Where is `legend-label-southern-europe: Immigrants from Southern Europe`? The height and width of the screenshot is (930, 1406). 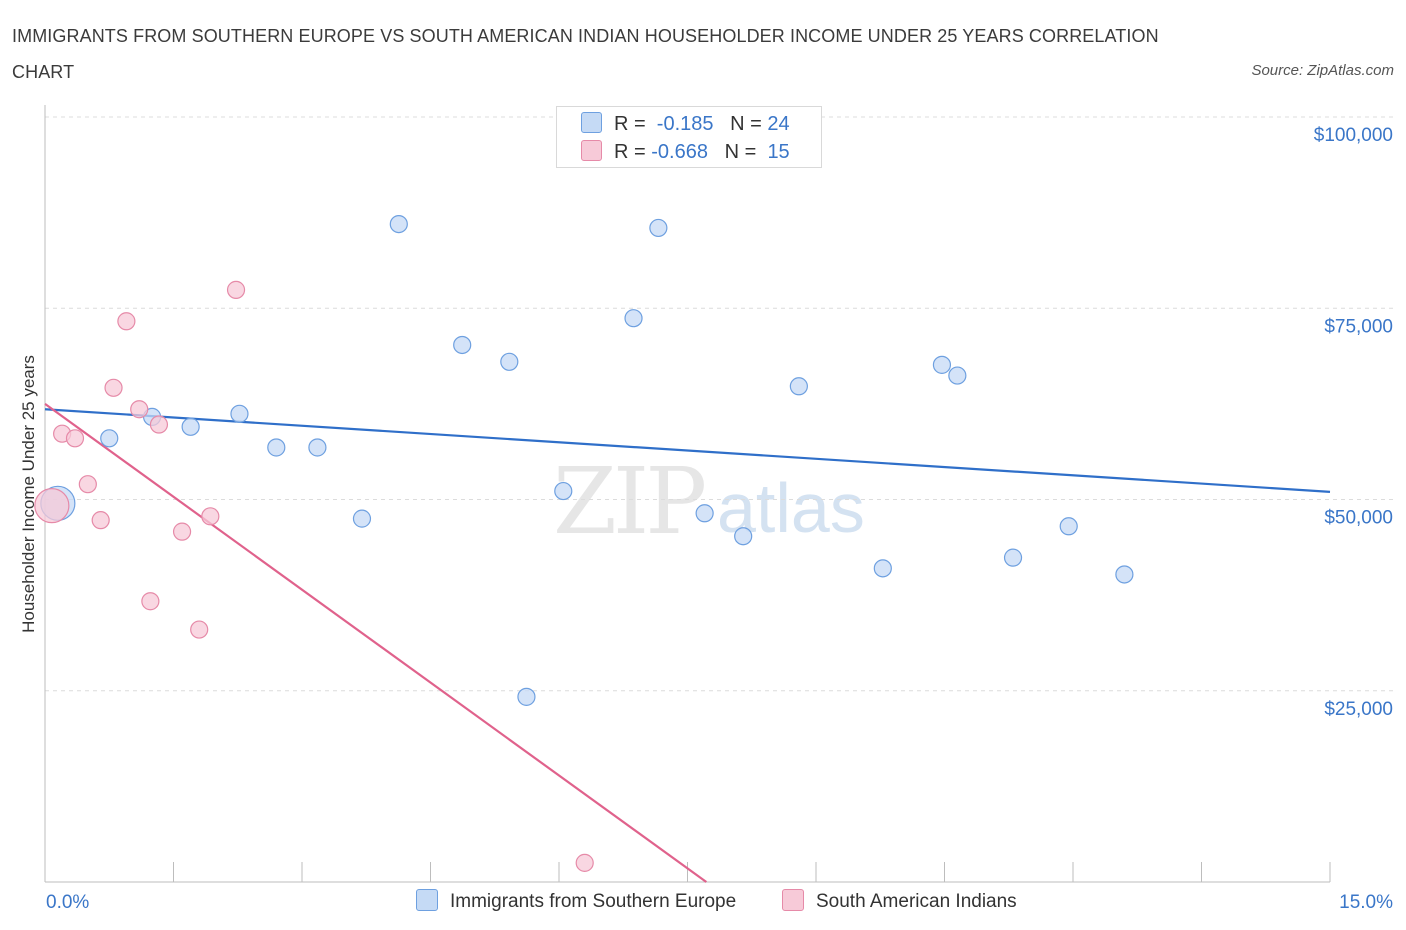
legend-label-southern-europe: Immigrants from Southern Europe is located at coordinates (593, 901).